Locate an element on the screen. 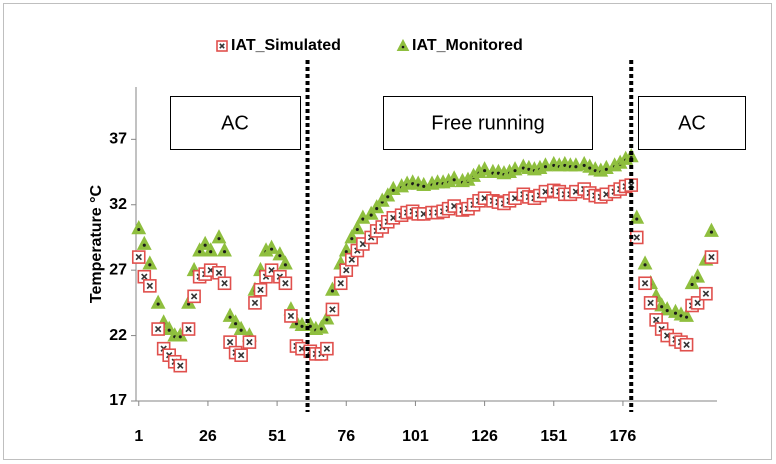 The height and width of the screenshot is (464, 776). y-tick-label: 27 is located at coordinates (118, 269).